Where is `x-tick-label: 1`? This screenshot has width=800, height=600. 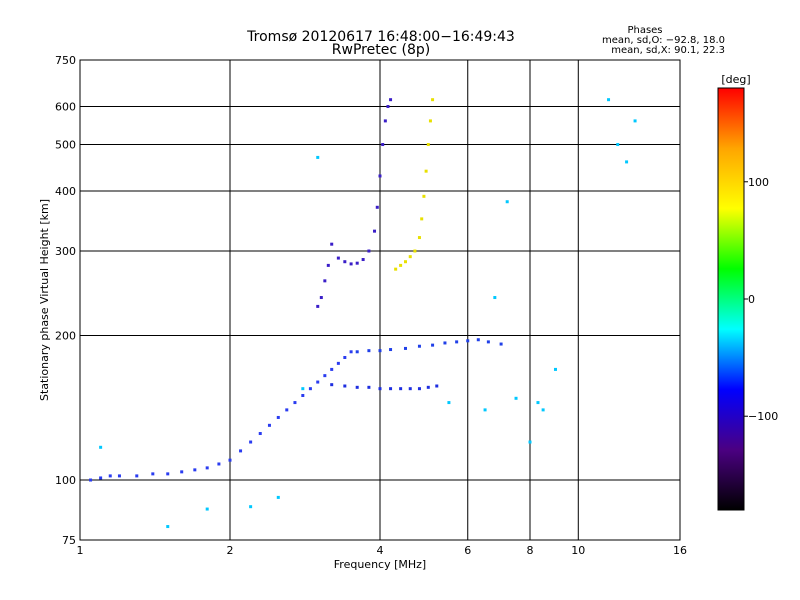 x-tick-label: 1 is located at coordinates (80, 550).